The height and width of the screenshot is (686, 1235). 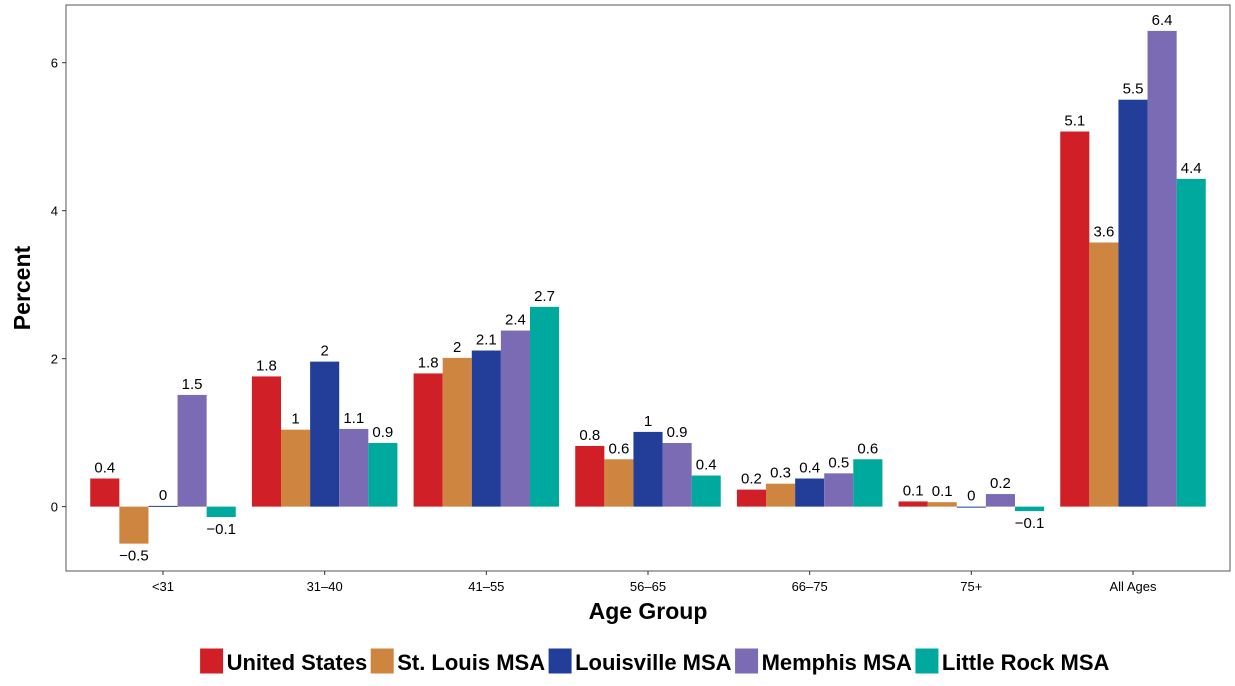 What do you see at coordinates (1133, 586) in the screenshot?
I see `x-tick-label: All Ages` at bounding box center [1133, 586].